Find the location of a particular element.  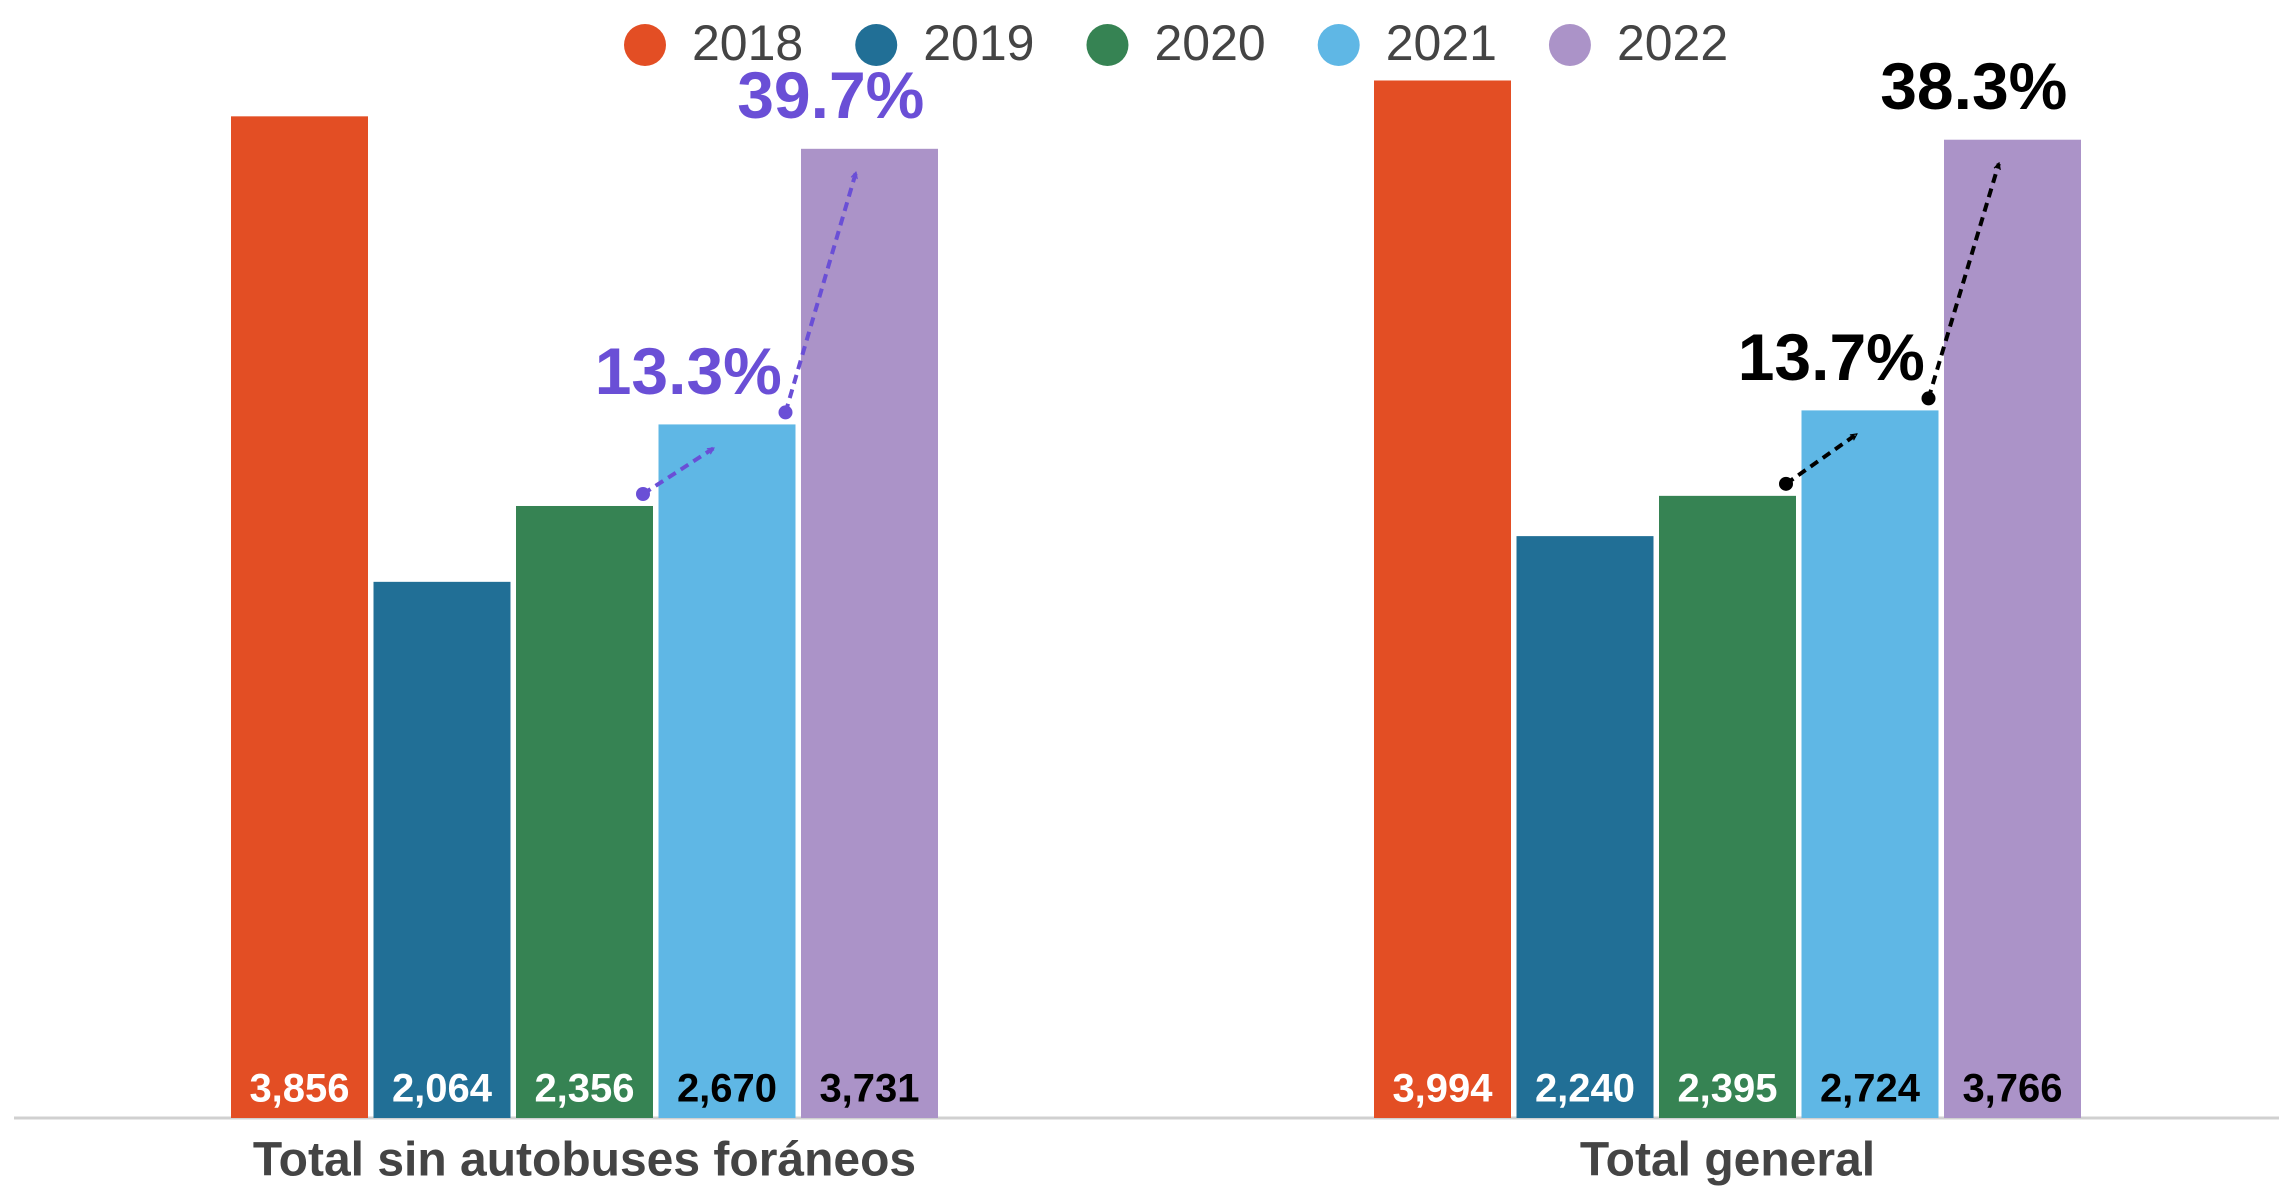

value-label: 2,395 is located at coordinates (1727, 1089).